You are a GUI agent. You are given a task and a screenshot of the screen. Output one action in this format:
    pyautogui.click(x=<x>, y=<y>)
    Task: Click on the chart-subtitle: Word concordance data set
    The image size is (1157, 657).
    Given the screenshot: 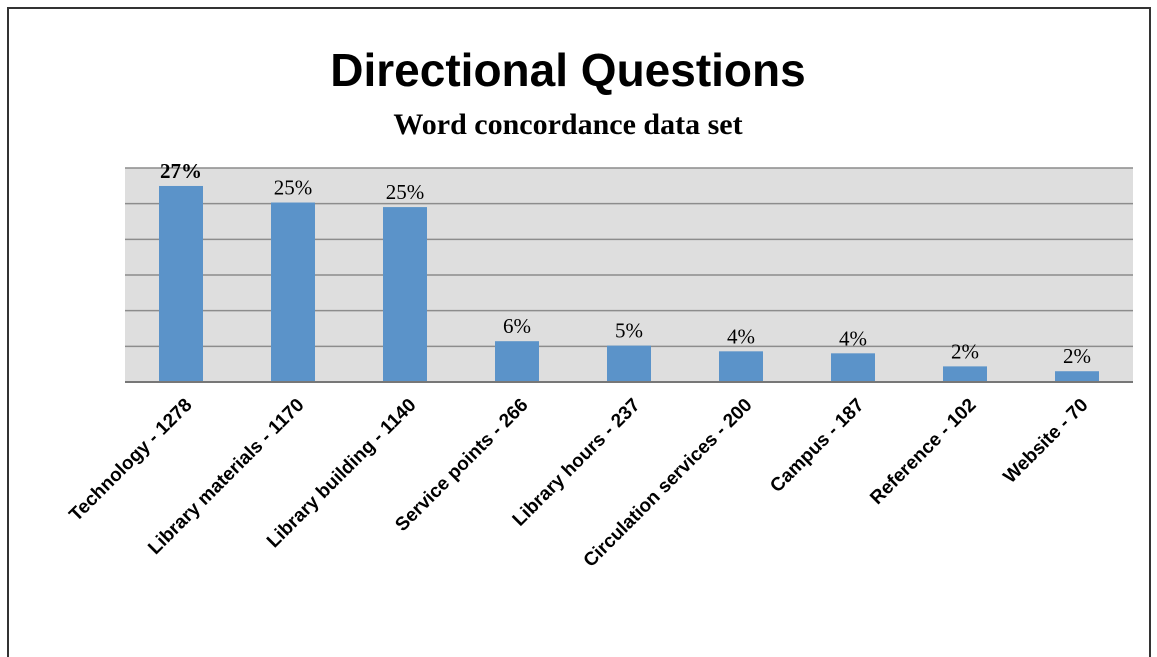 What is the action you would take?
    pyautogui.click(x=567, y=124)
    